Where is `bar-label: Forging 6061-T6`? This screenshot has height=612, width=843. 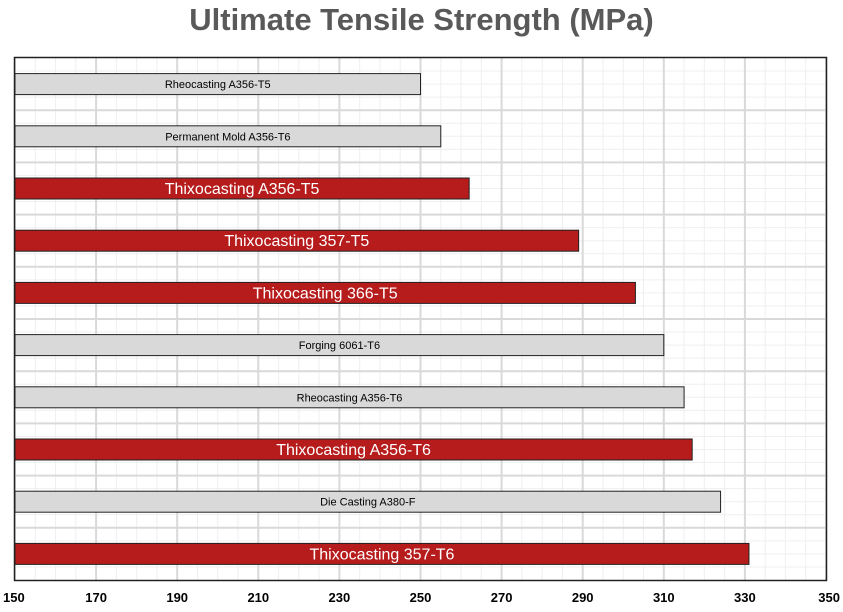
bar-label: Forging 6061-T6 is located at coordinates (339, 346).